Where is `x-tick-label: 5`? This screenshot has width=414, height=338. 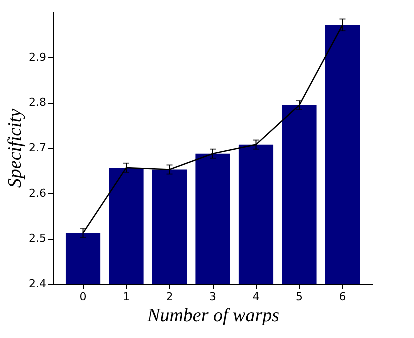
x-tick-label: 5 is located at coordinates (299, 297).